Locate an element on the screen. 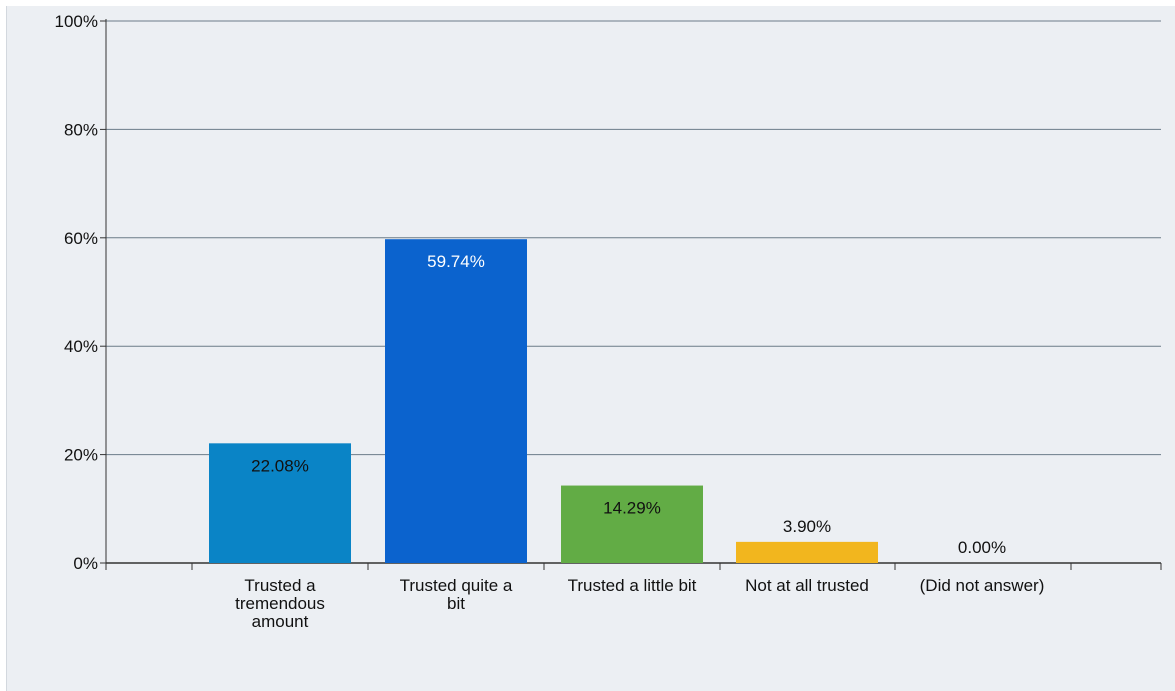  data-label: 14.29% is located at coordinates (632, 508).